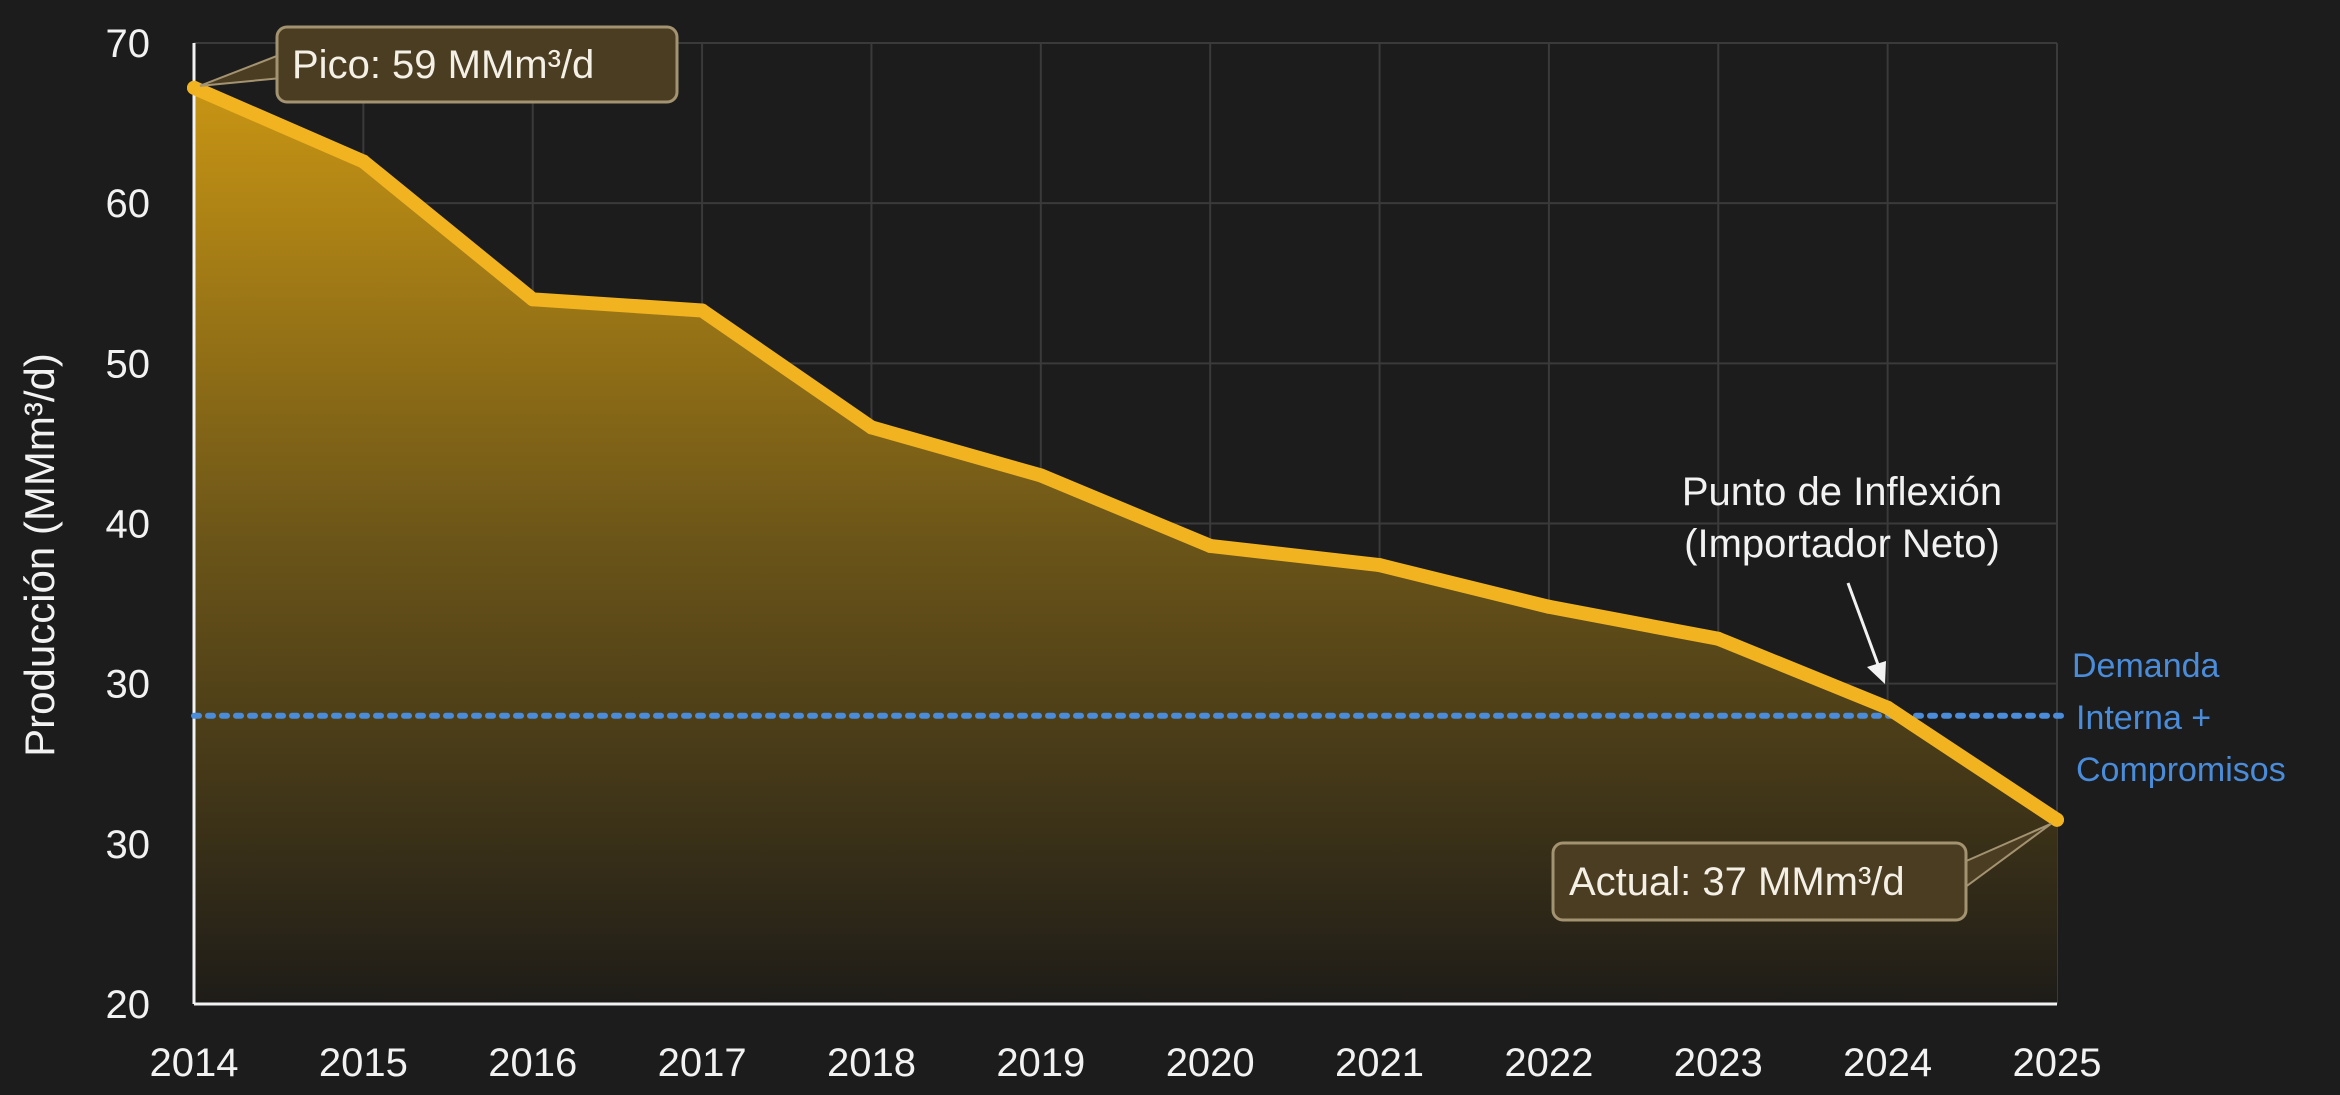  What do you see at coordinates (702, 1063) in the screenshot?
I see `x-tick-label: 2017` at bounding box center [702, 1063].